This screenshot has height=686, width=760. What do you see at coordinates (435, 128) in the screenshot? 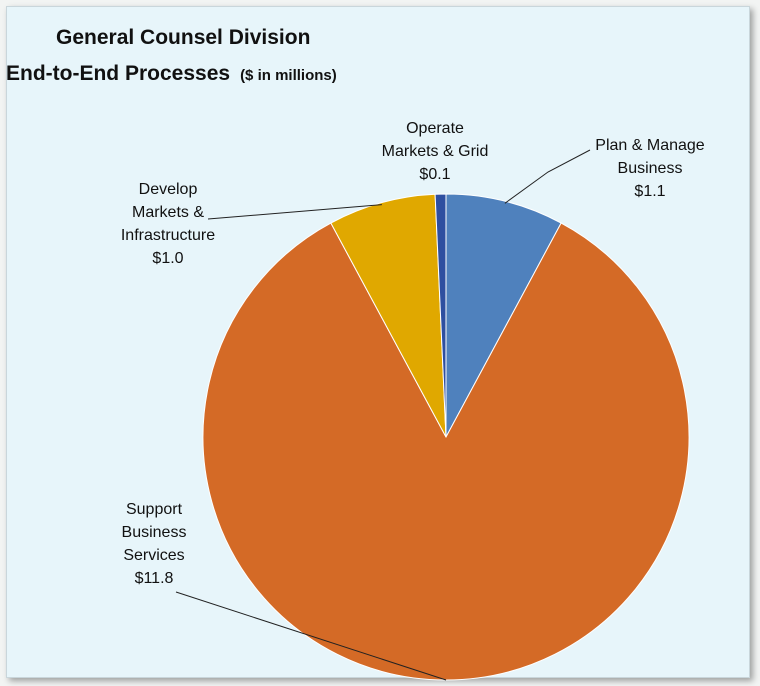
I see `label-operate-line1: Operate` at bounding box center [435, 128].